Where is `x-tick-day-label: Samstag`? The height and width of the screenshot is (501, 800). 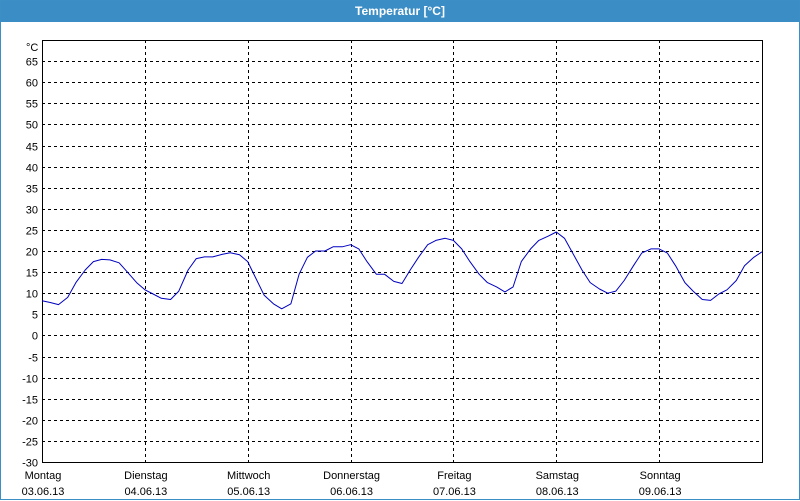
x-tick-day-label: Samstag is located at coordinates (557, 476).